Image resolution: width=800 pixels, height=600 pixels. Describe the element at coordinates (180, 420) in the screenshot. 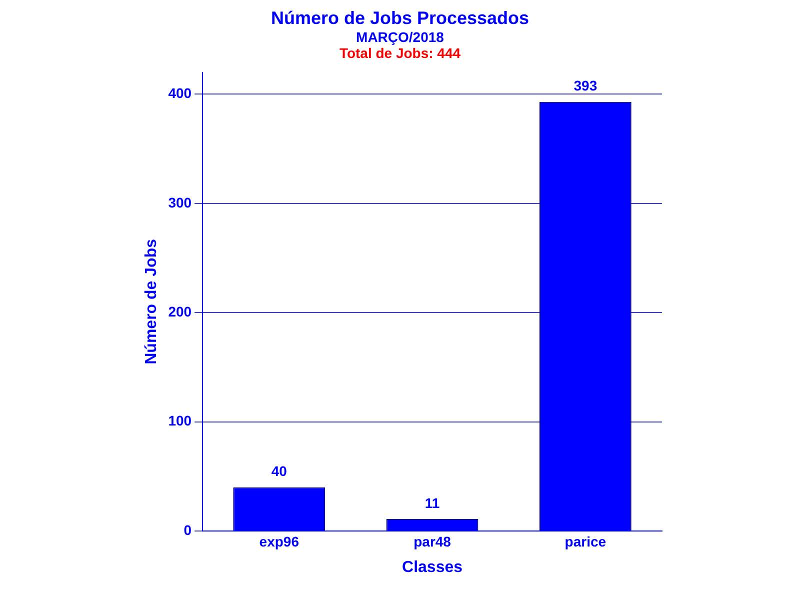

I see `y-tick-label: 100` at that location.